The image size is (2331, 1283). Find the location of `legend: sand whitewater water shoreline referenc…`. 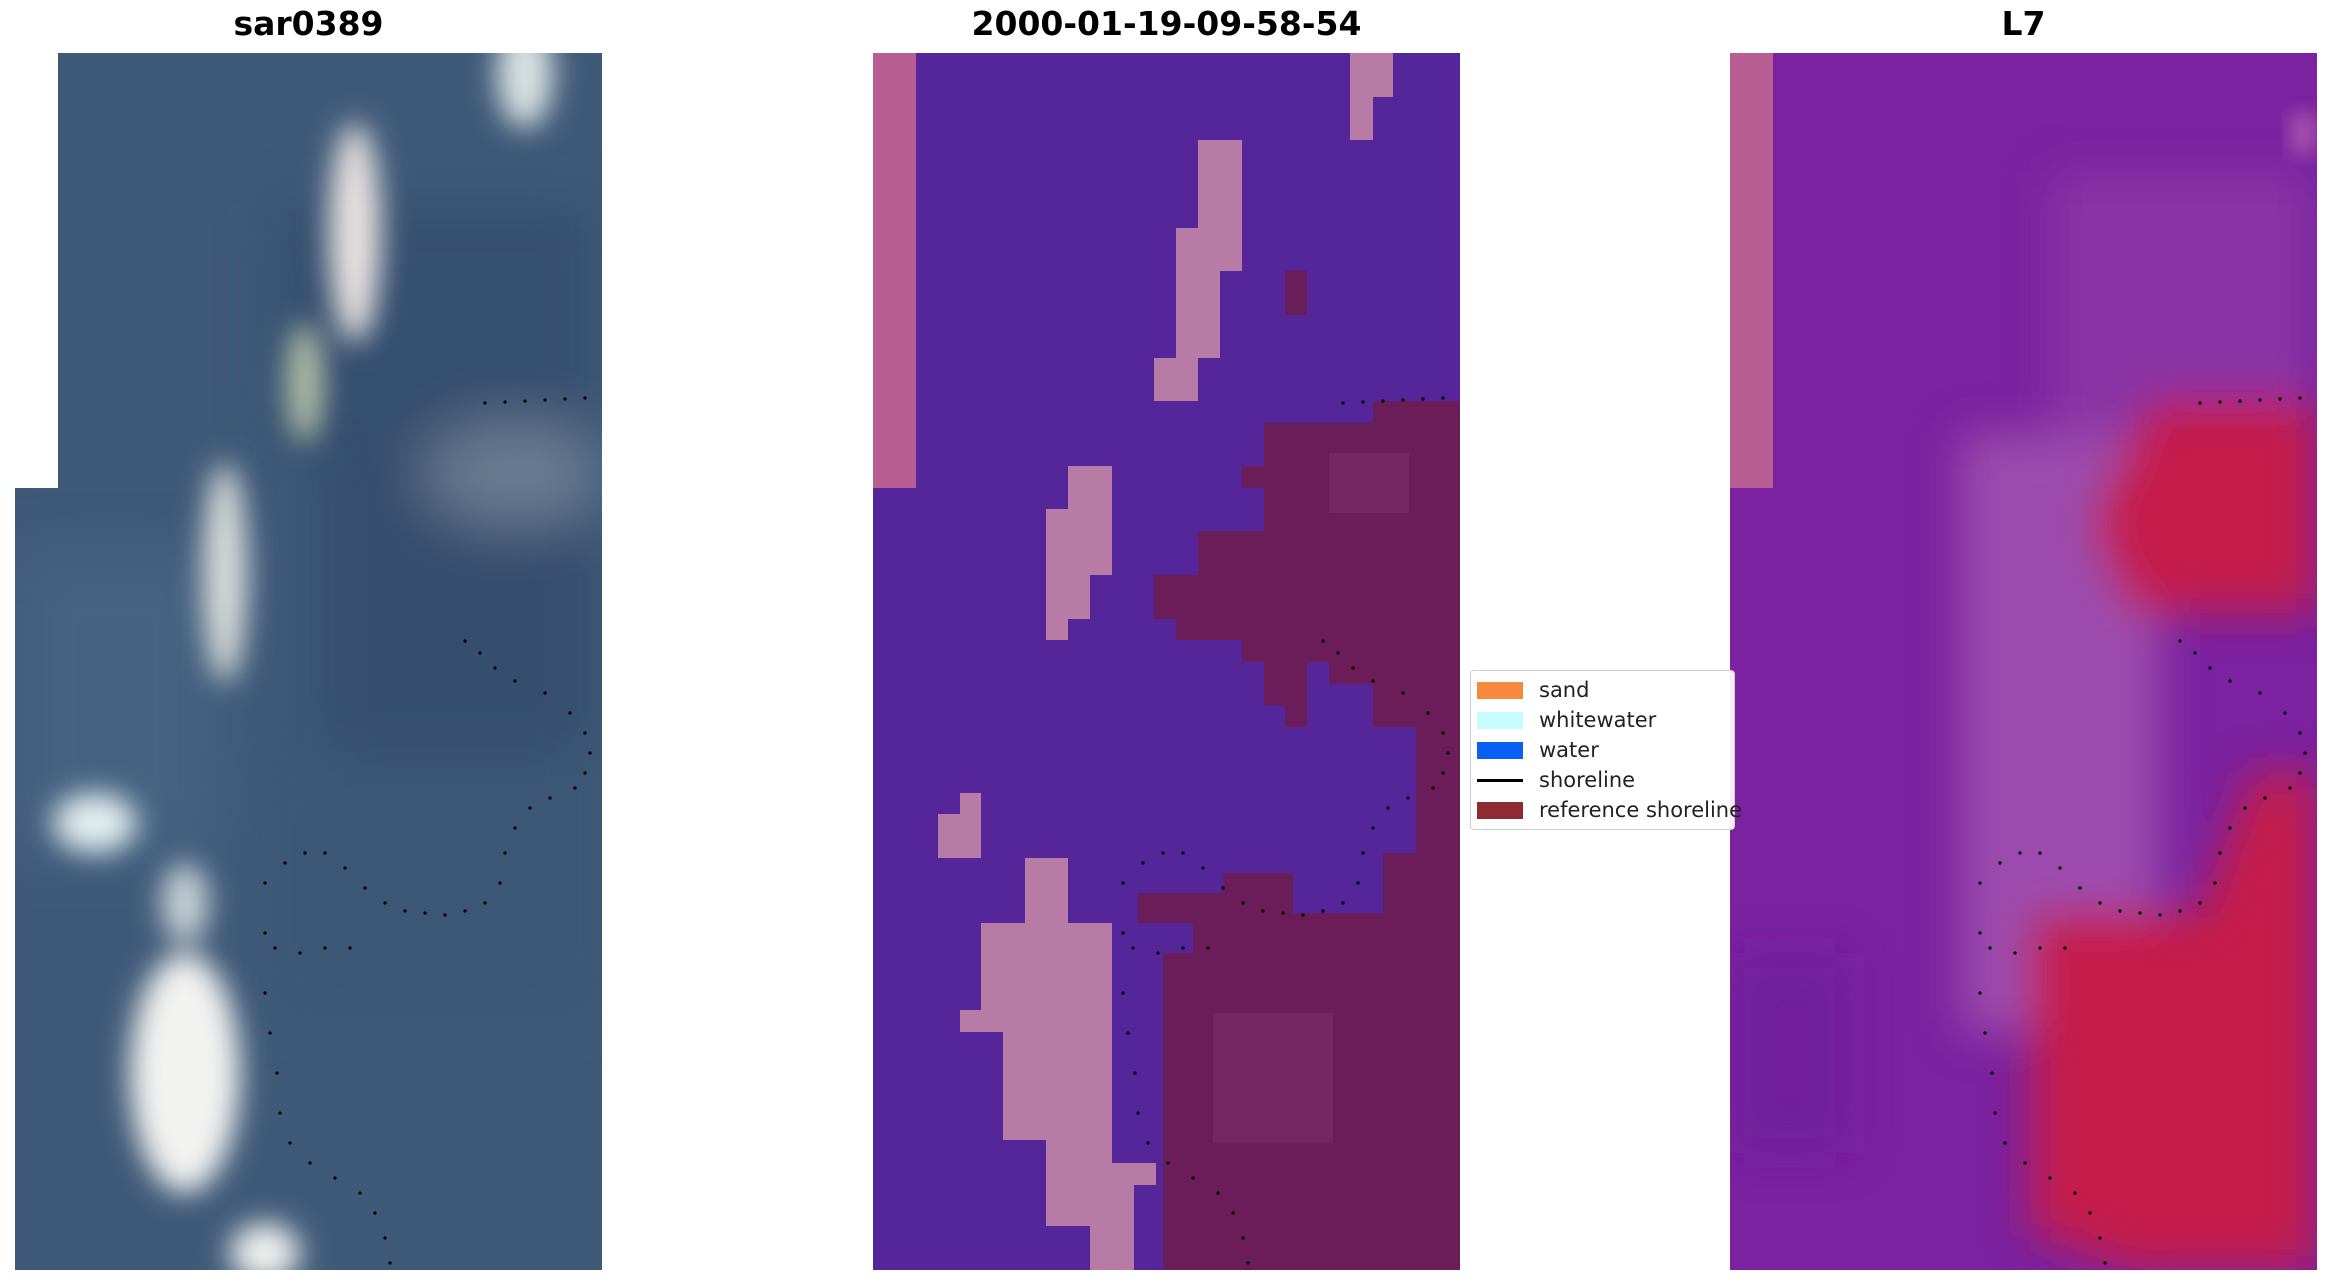

legend: sand whitewater water shoreline referenc… is located at coordinates (1606, 750).